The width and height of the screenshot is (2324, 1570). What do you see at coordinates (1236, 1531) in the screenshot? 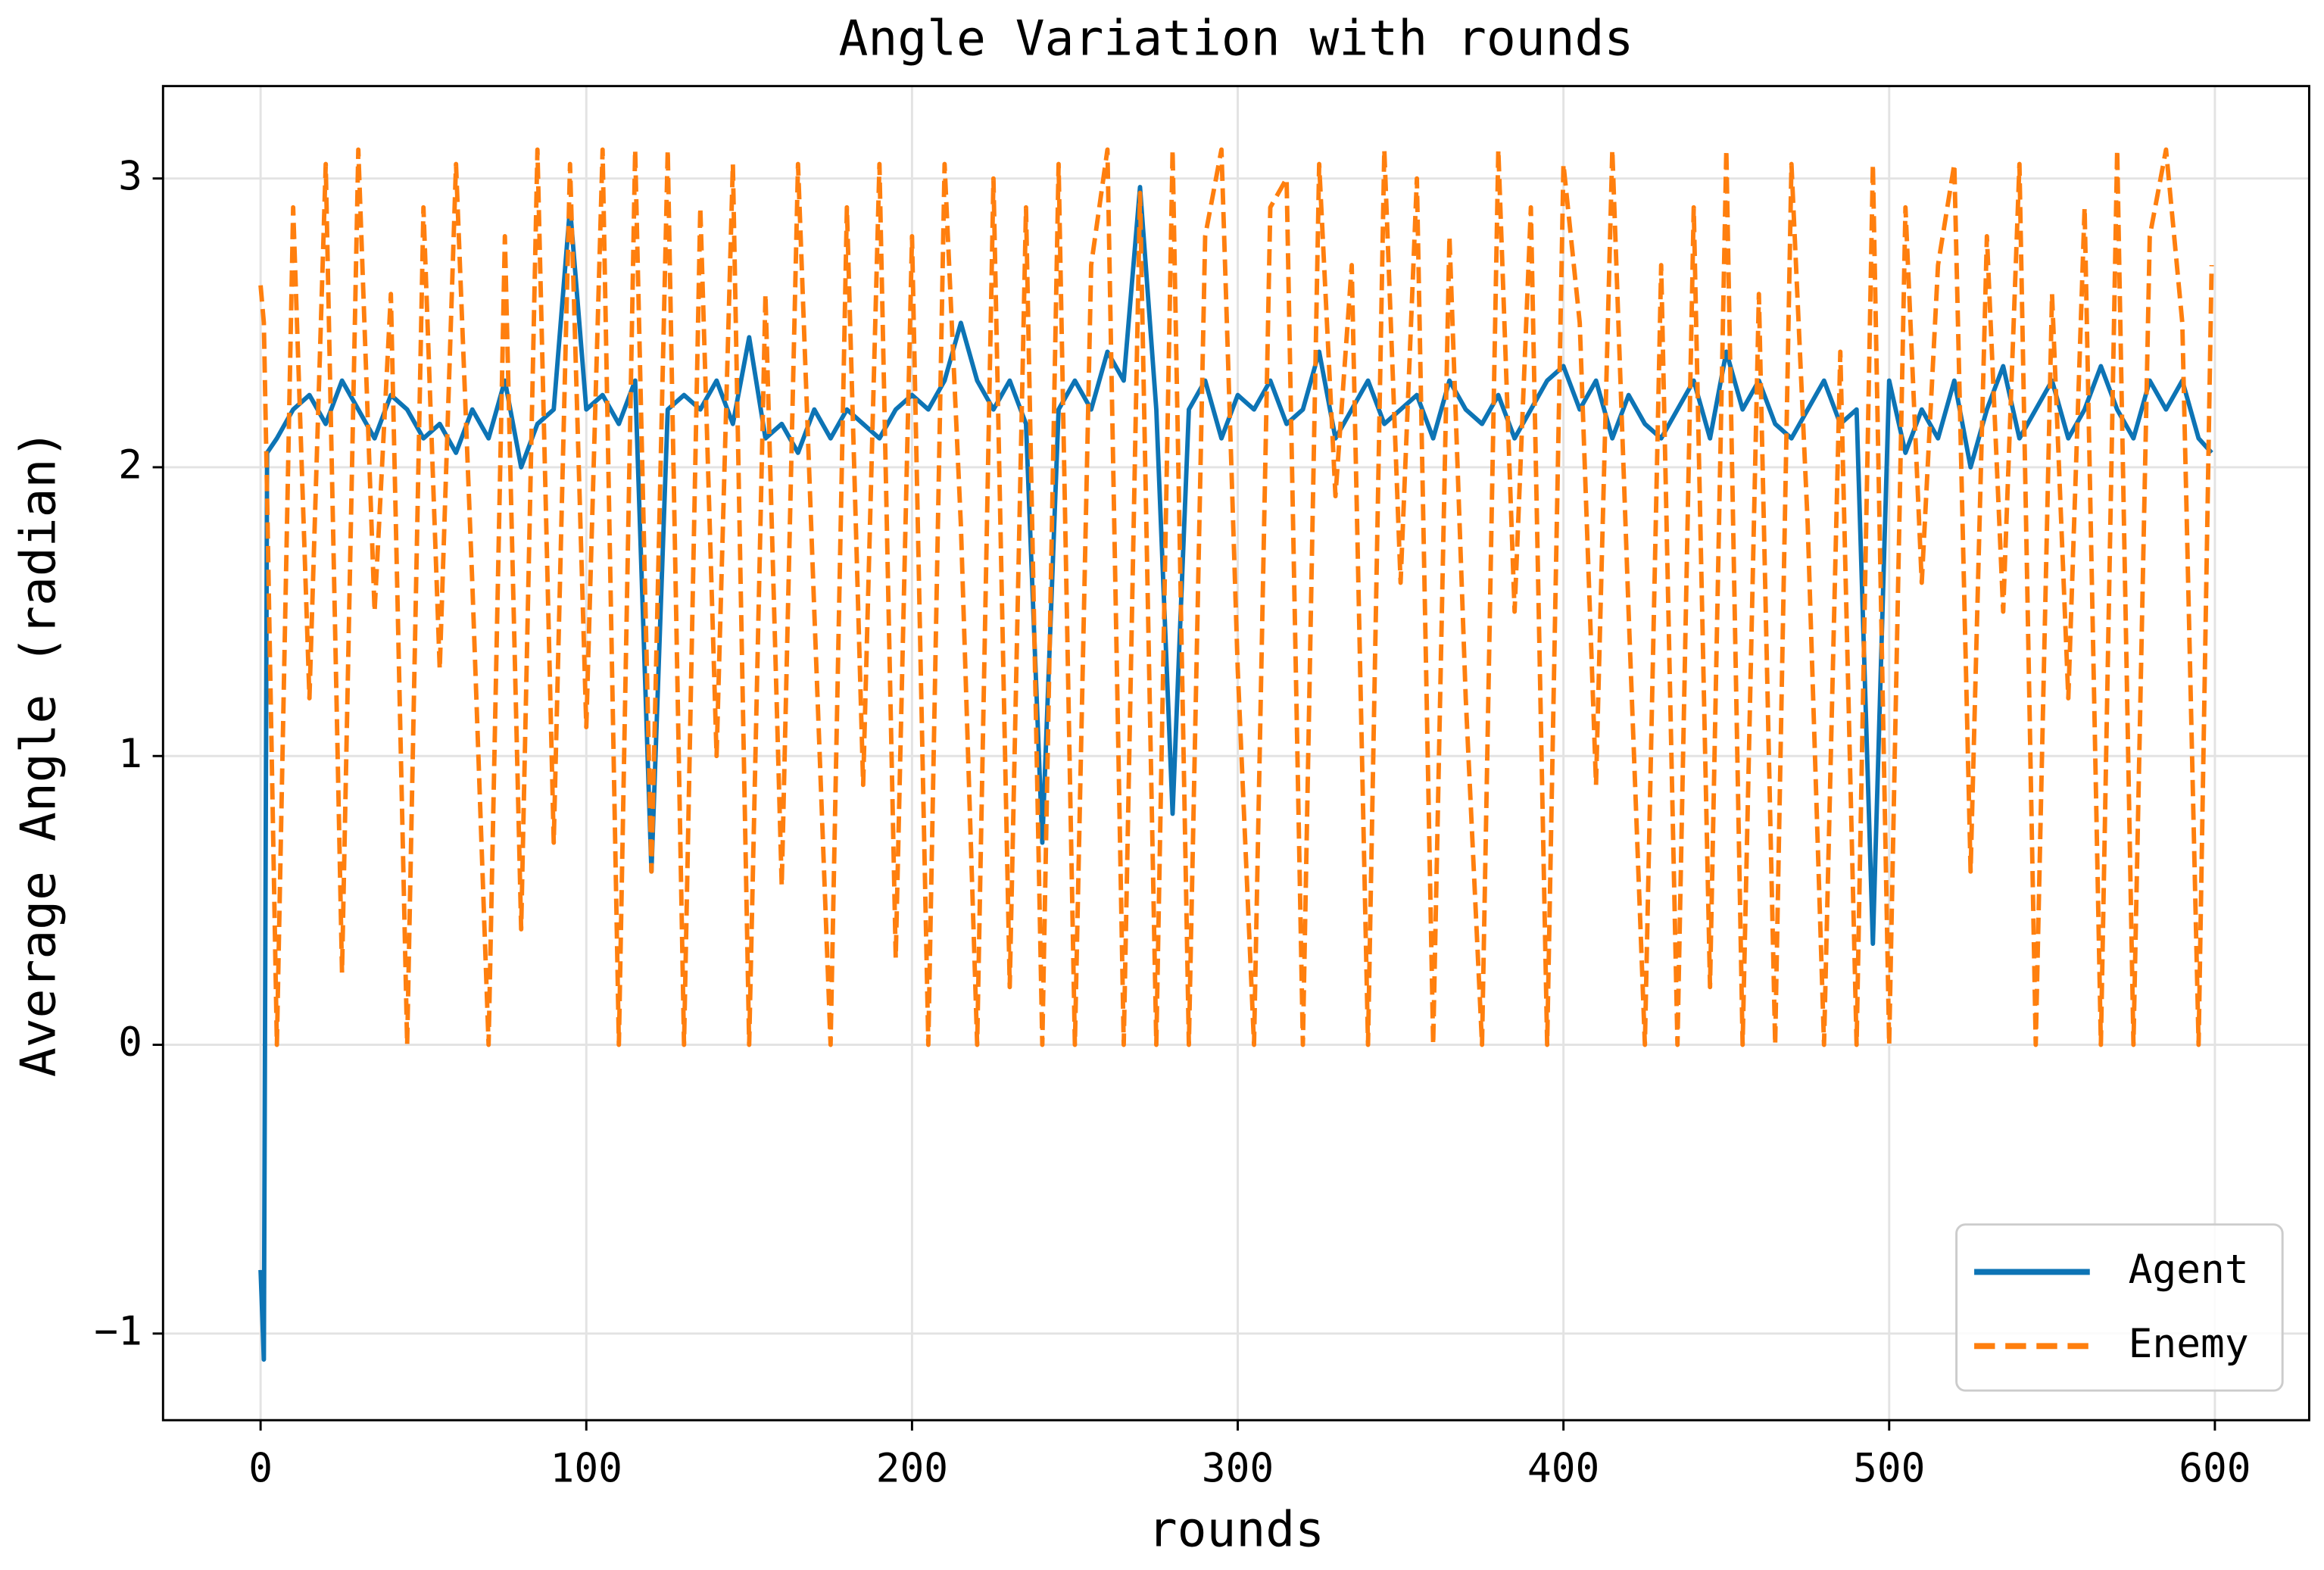
I see `x-axis-label: rounds` at bounding box center [1236, 1531].